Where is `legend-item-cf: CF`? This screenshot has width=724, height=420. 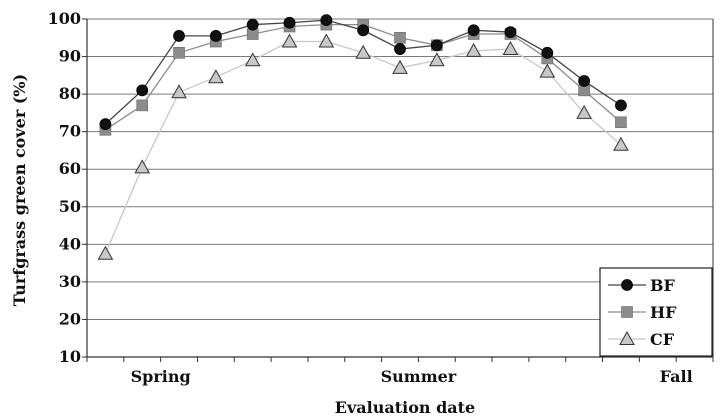
legend-item-cf: CF is located at coordinates (641, 339).